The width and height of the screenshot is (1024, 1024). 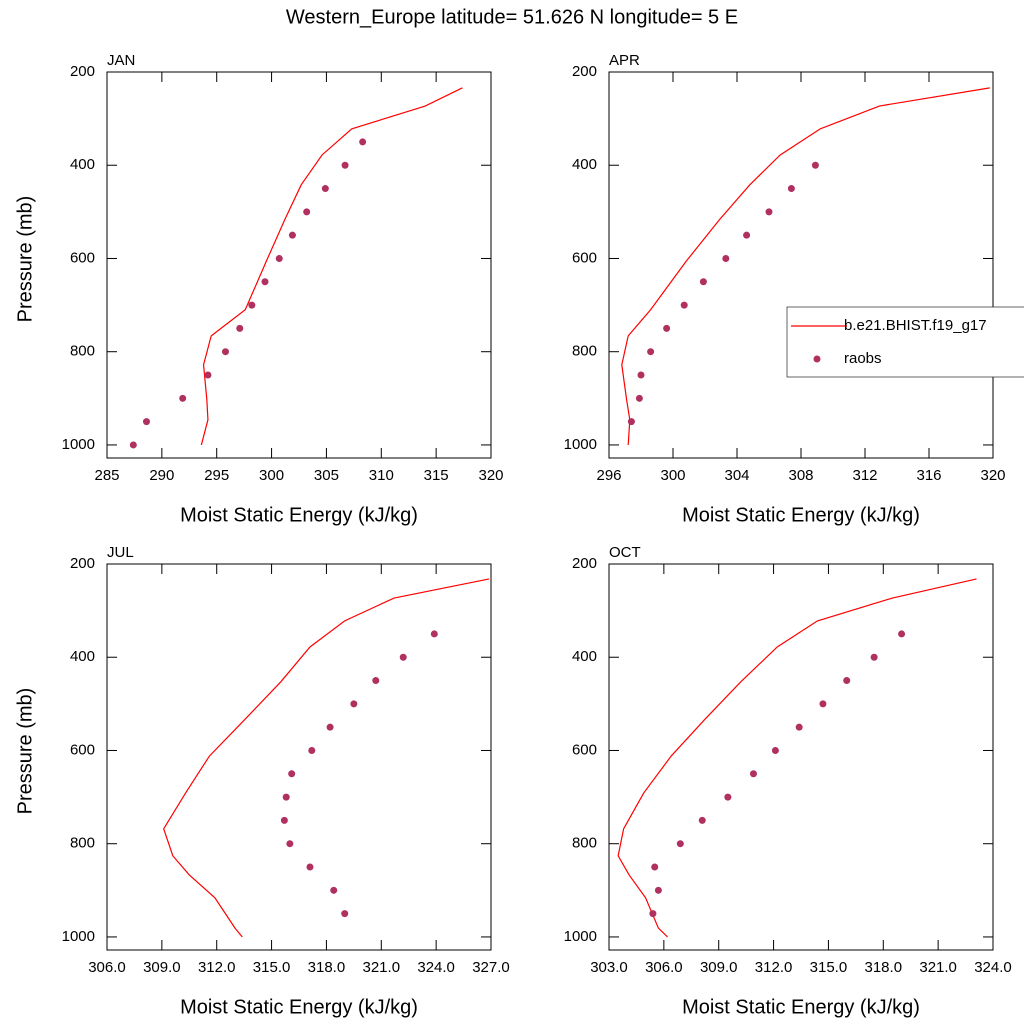 I want to click on legend-label: b.e21.BHIST.f19_g17, so click(x=915, y=325).